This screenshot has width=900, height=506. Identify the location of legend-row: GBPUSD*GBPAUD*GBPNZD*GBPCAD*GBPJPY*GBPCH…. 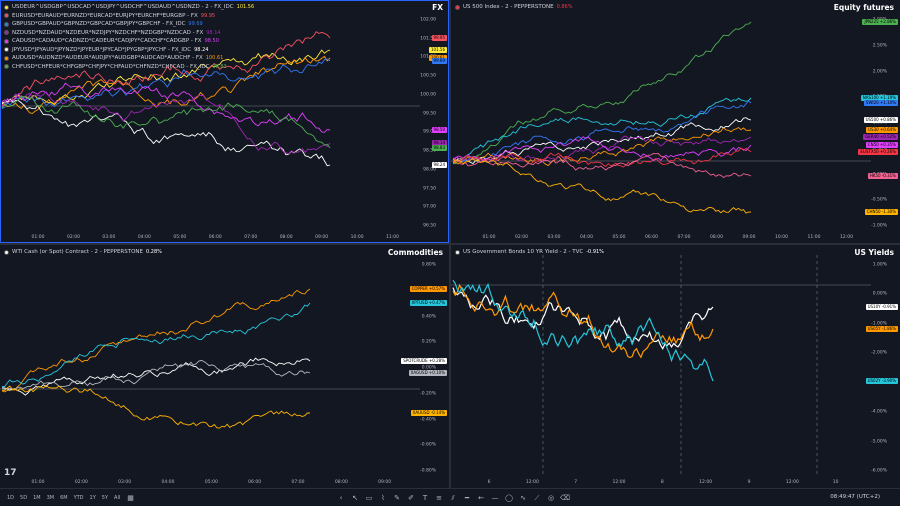
(129, 24).